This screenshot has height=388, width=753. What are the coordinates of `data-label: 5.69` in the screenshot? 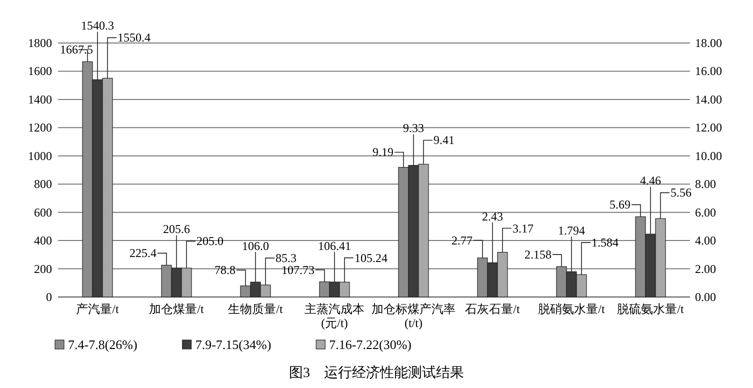 It's located at (620, 205).